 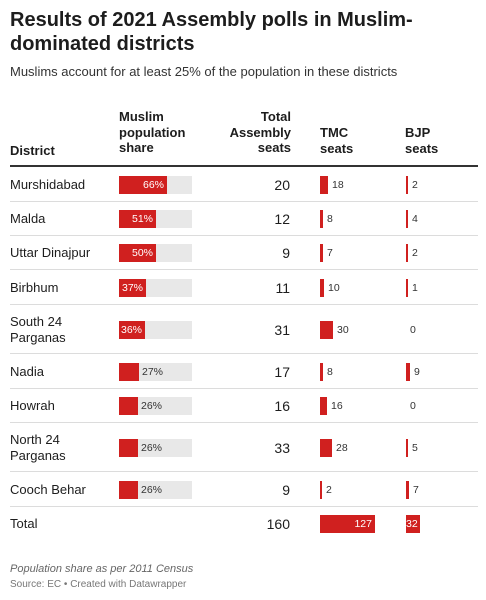 I want to click on tmc-seat-label: 2, so click(x=329, y=489).